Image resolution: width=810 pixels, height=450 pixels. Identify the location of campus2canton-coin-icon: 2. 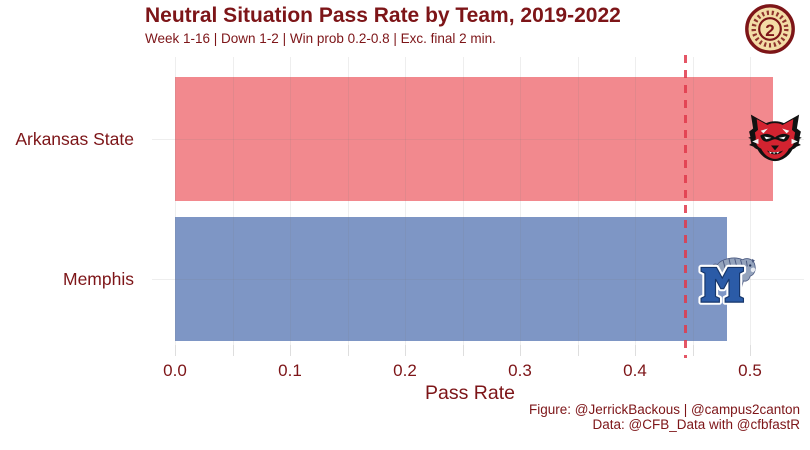
(770, 29).